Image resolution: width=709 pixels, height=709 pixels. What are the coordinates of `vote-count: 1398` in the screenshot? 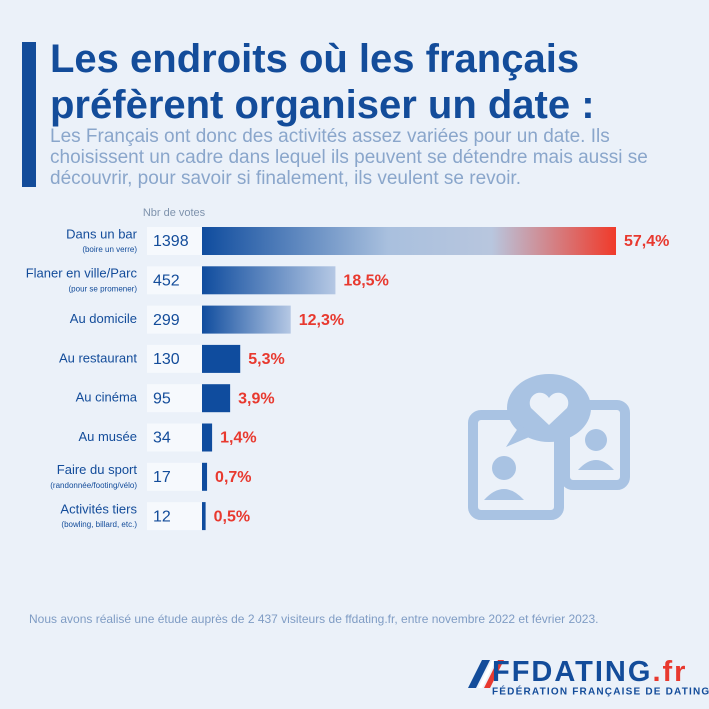 It's located at (171, 241).